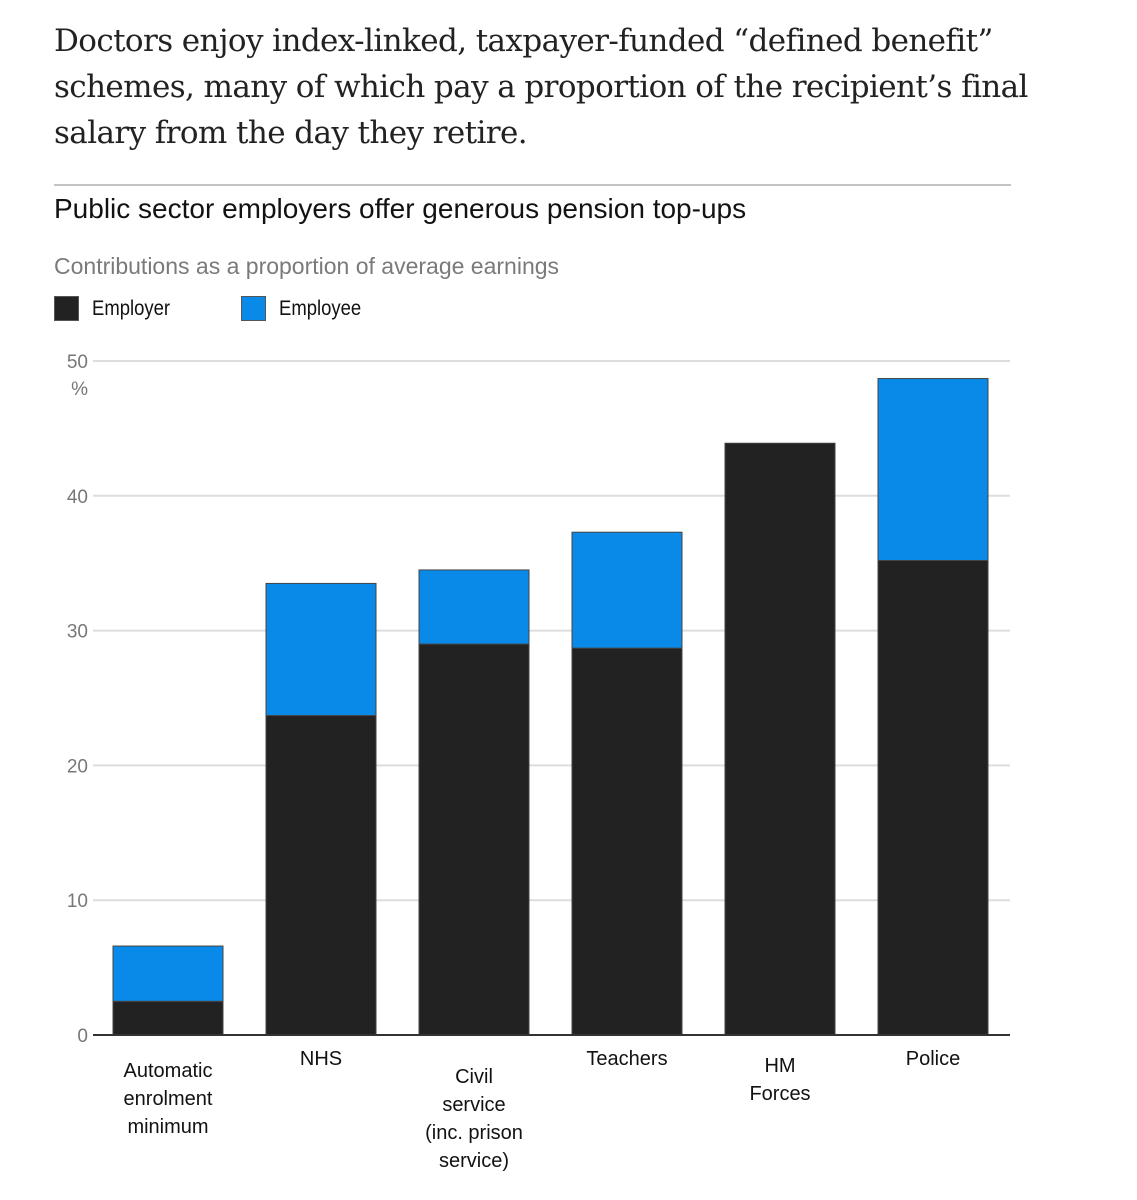  Describe the element at coordinates (66, 308) in the screenshot. I see `legend-swatch-employer` at that location.